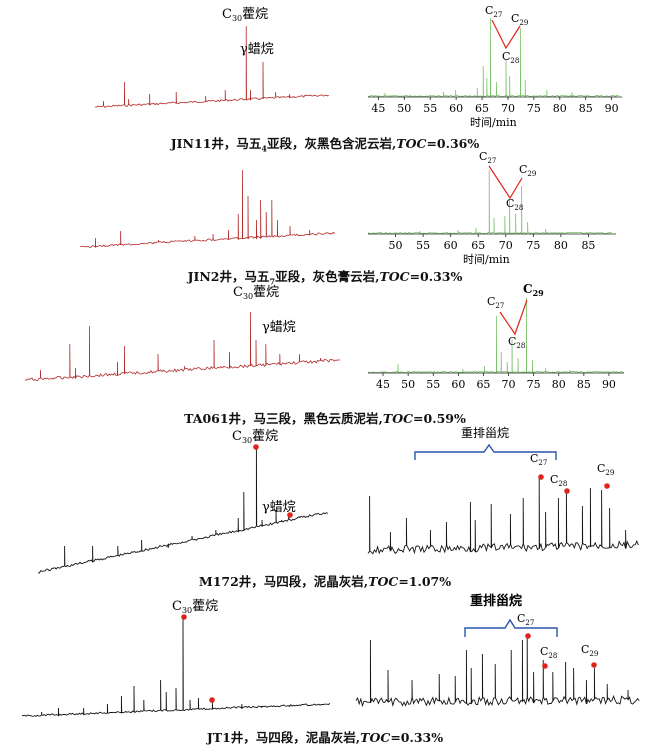  What do you see at coordinates (195, 607) in the screenshot?
I see `c30-label-5: C30藿烷` at bounding box center [195, 607].